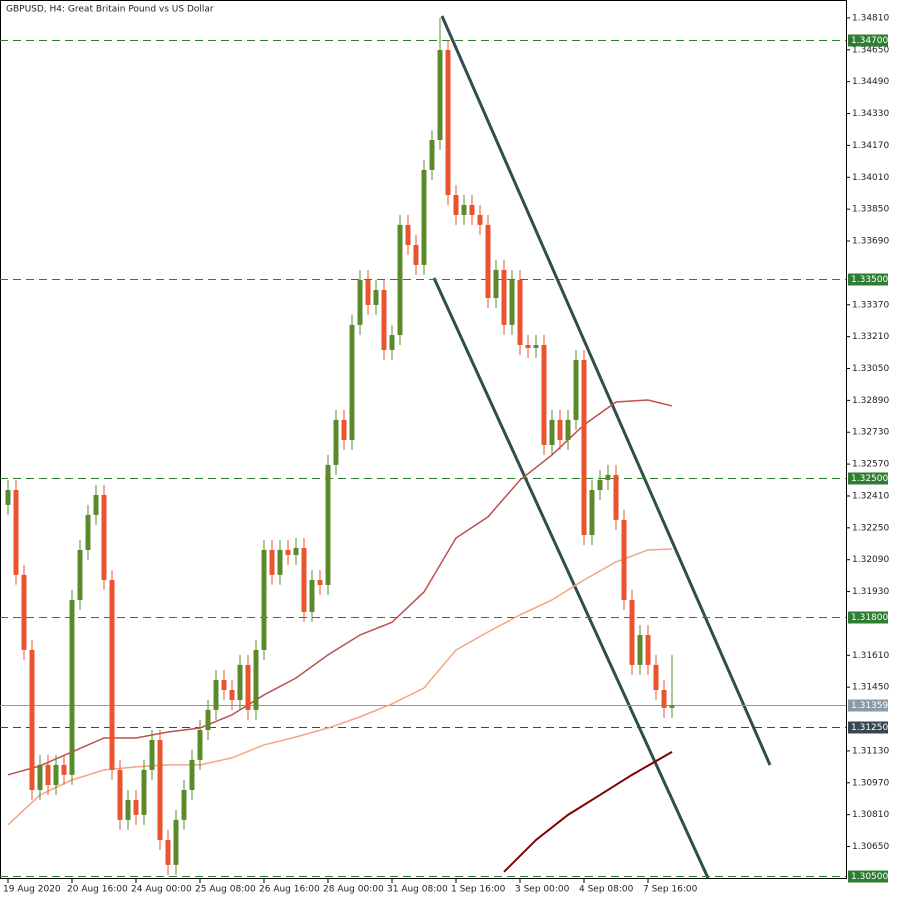 Image resolution: width=900 pixels, height=900 pixels. What do you see at coordinates (870, 146) in the screenshot?
I see `y-tick-label: 1.34170` at bounding box center [870, 146].